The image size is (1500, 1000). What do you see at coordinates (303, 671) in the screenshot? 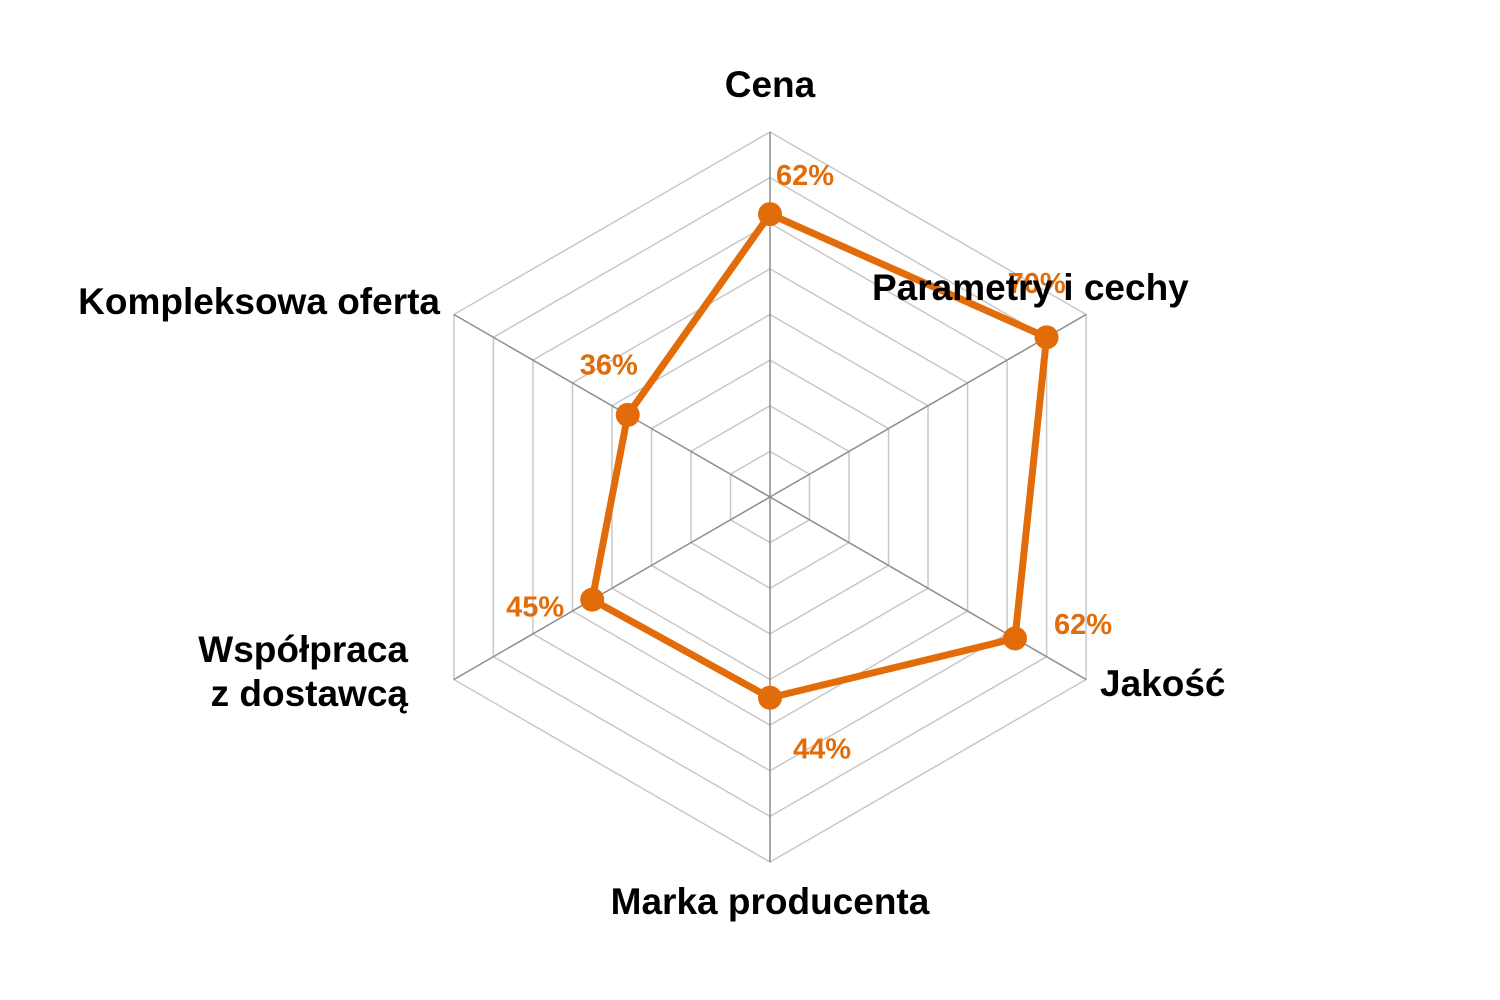
I see `category-label: Współpraca z dostawcą` at bounding box center [303, 671].